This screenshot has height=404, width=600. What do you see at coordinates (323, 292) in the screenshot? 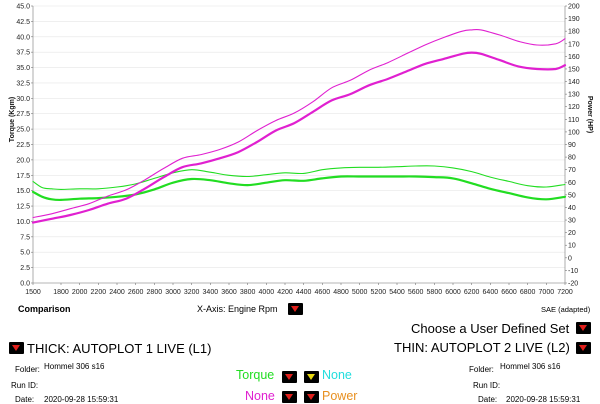
I see `x-tick-label: 4600` at bounding box center [323, 292].